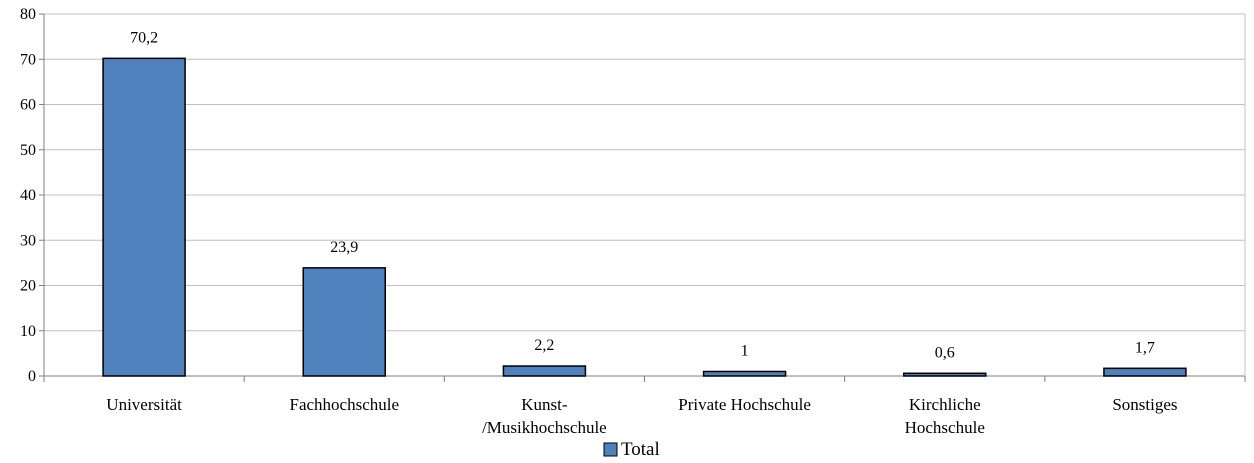  Describe the element at coordinates (744, 404) in the screenshot. I see `category-label: Private Hochschule` at that location.